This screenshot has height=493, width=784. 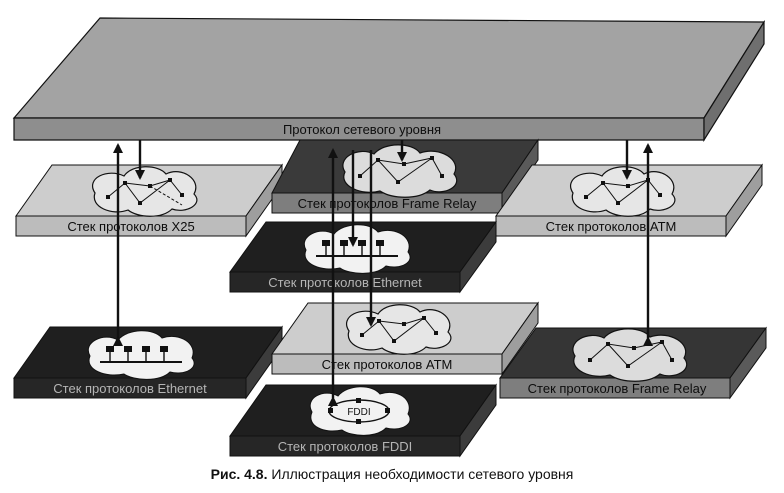 I want to click on network-layer-label: Протокол сетевого уровня, so click(x=362, y=129).